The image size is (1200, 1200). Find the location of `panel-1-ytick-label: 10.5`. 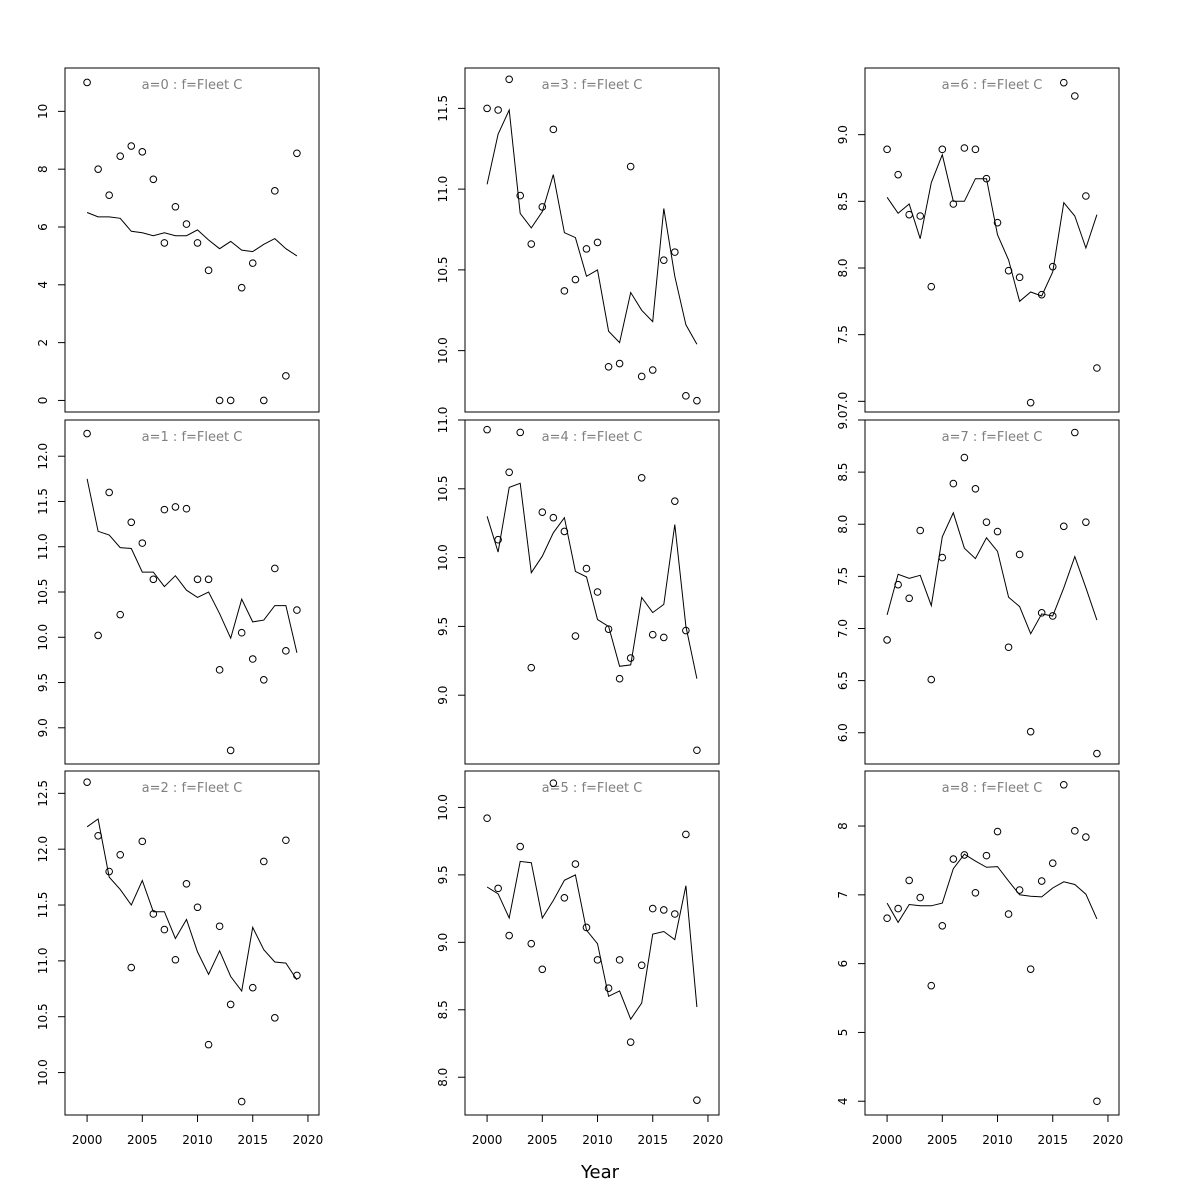

panel-1-ytick-label: 10.5 is located at coordinates (43, 592).